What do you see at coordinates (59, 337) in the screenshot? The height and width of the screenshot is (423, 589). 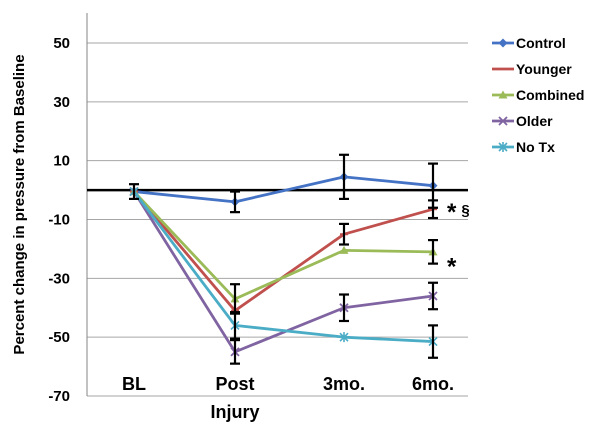 I see `y-tick-label: -50` at bounding box center [59, 337].